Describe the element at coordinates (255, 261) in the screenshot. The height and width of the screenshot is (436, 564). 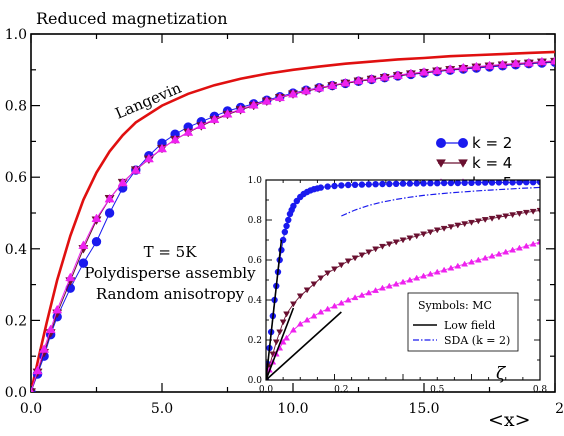
I see `inset-y-tick-label: 0.6` at that location.